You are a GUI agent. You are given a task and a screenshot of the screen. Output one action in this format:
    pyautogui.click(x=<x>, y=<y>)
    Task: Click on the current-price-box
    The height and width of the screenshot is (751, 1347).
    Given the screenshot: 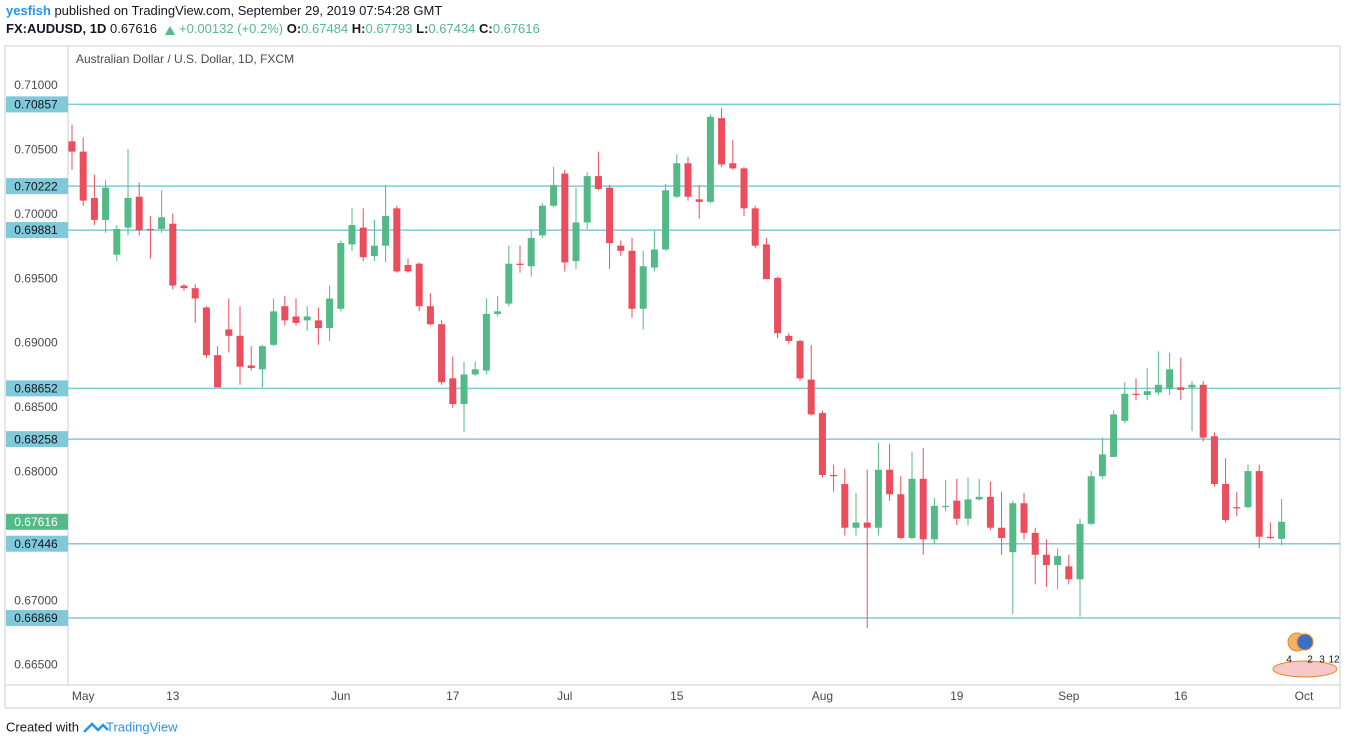 What is the action you would take?
    pyautogui.click(x=37, y=521)
    